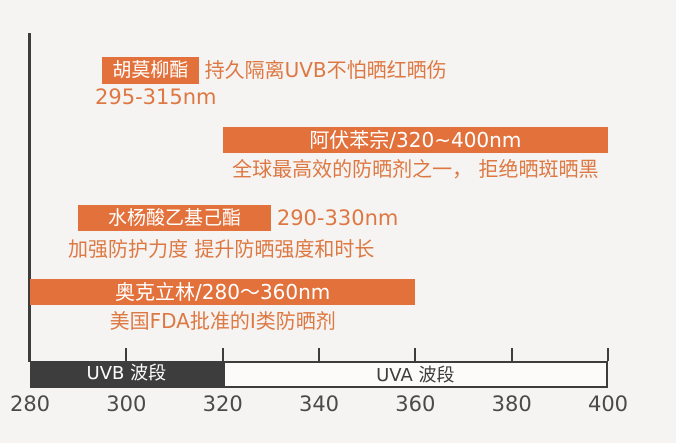 The width and height of the screenshot is (676, 443). What do you see at coordinates (415, 404) in the screenshot?
I see `axis-tick-label: 360` at bounding box center [415, 404].